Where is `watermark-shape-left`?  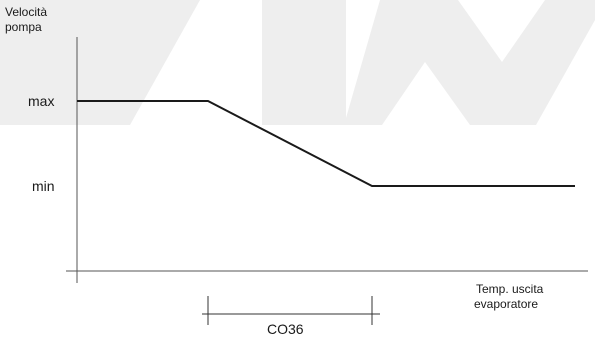 watermark-shape-left is located at coordinates (100, 62).